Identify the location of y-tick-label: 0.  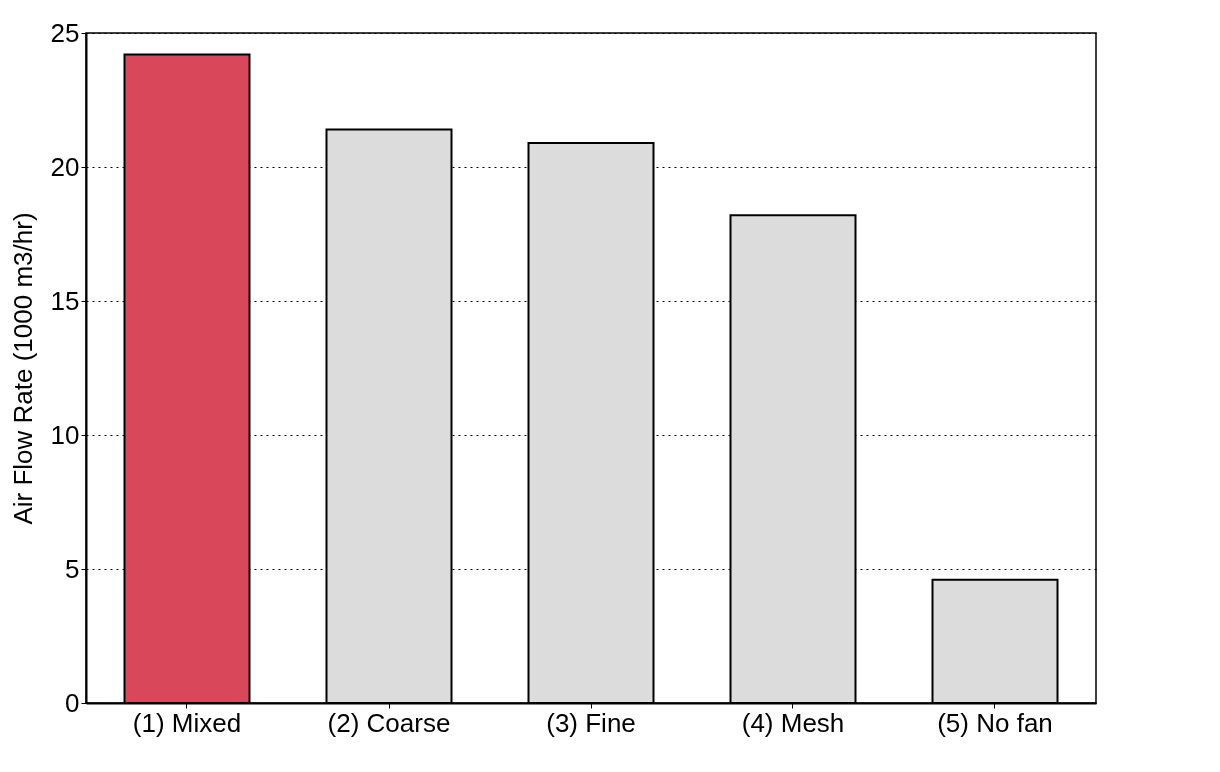
(72, 702).